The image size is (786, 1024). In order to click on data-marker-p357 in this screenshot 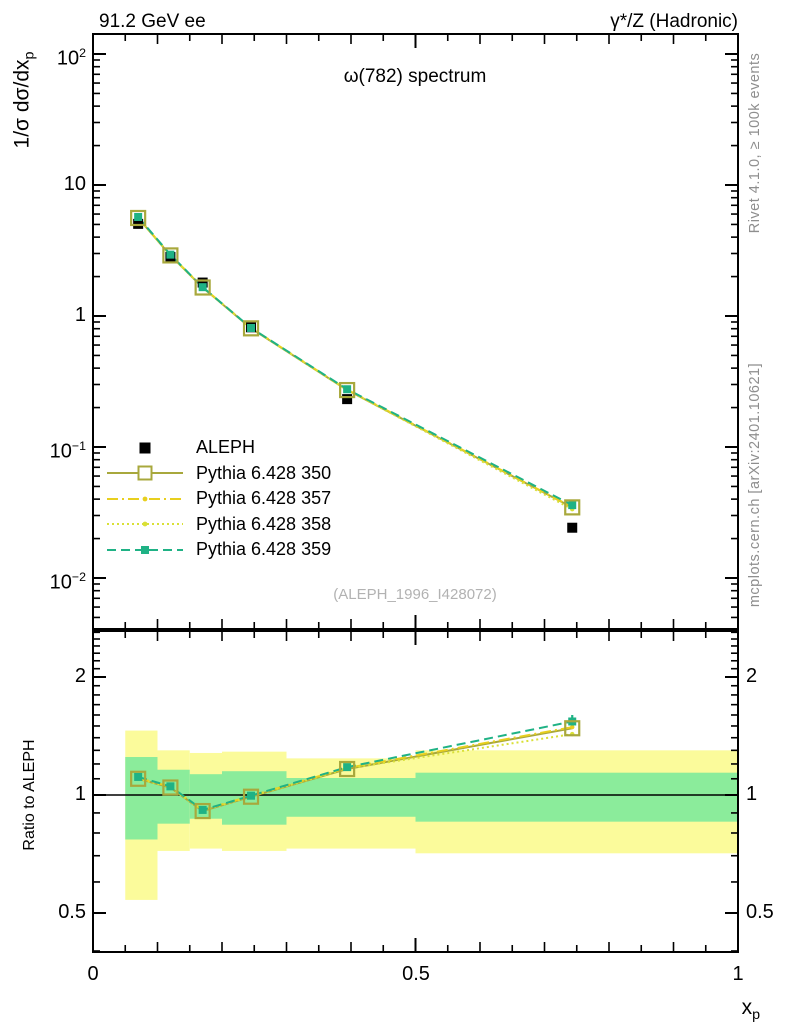, I will do `click(572, 727)`.